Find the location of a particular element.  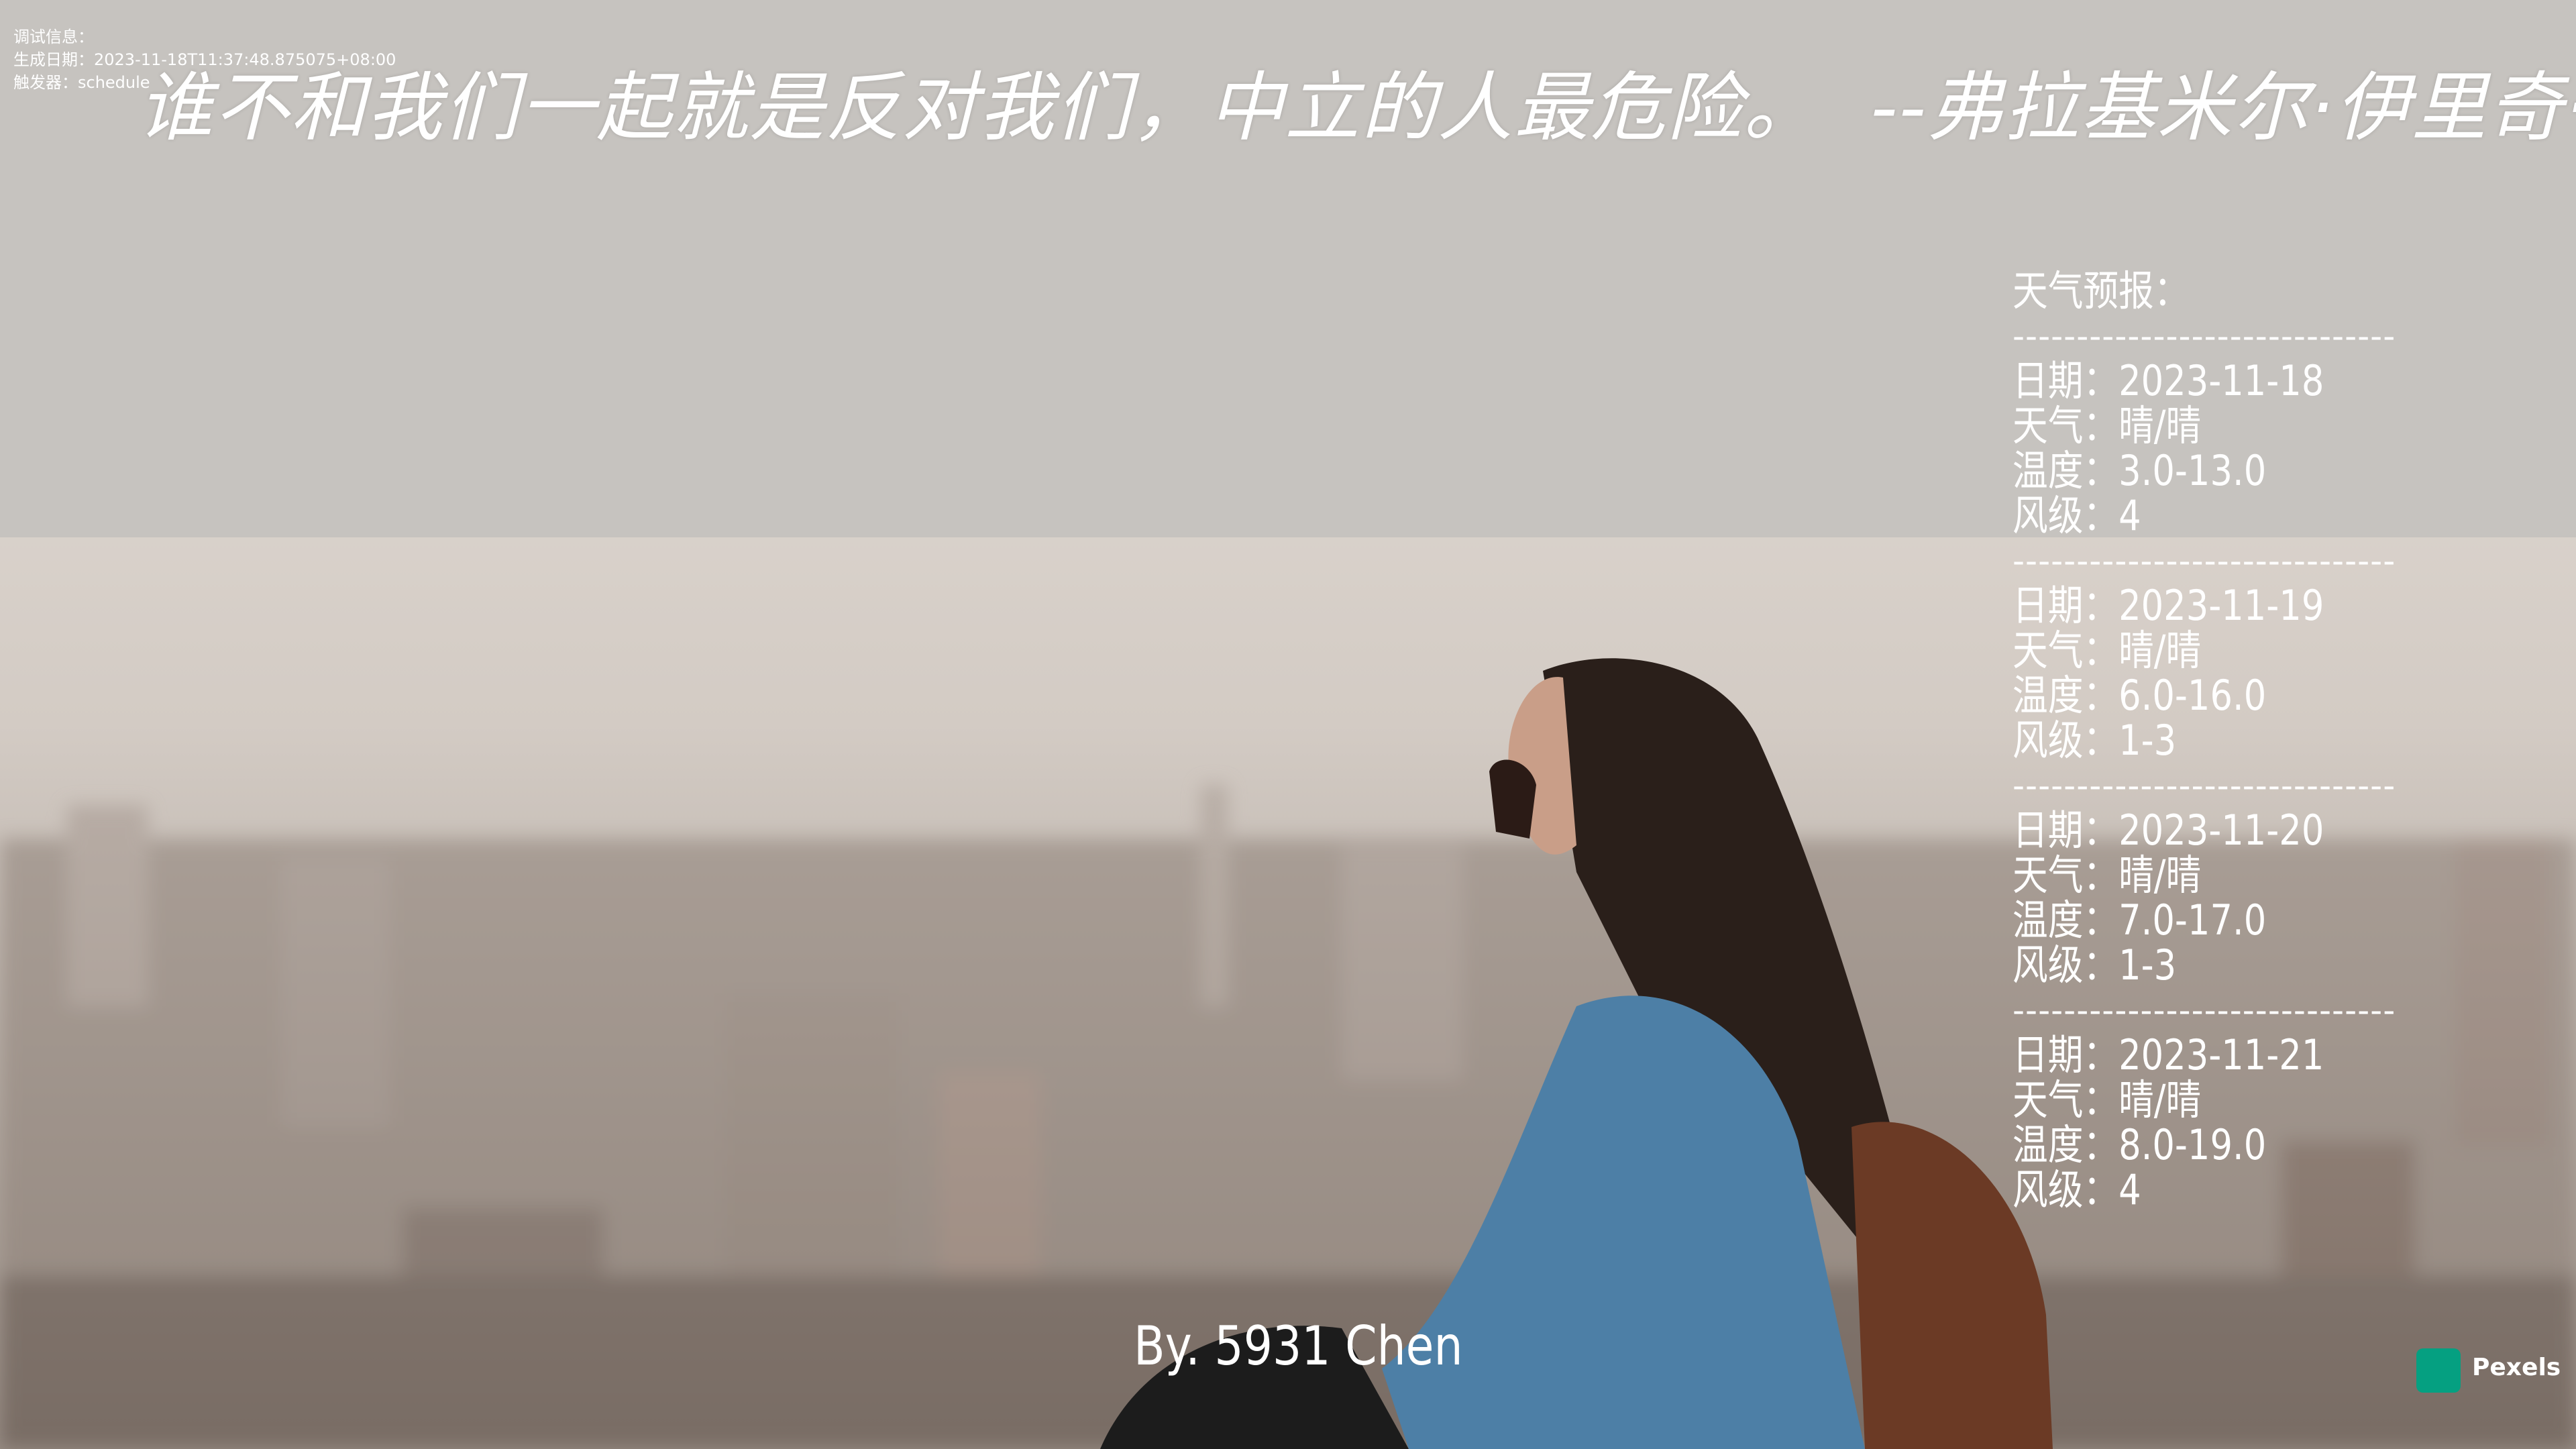

weather-line: 温度：8.0-19.0 is located at coordinates (2139, 1144).